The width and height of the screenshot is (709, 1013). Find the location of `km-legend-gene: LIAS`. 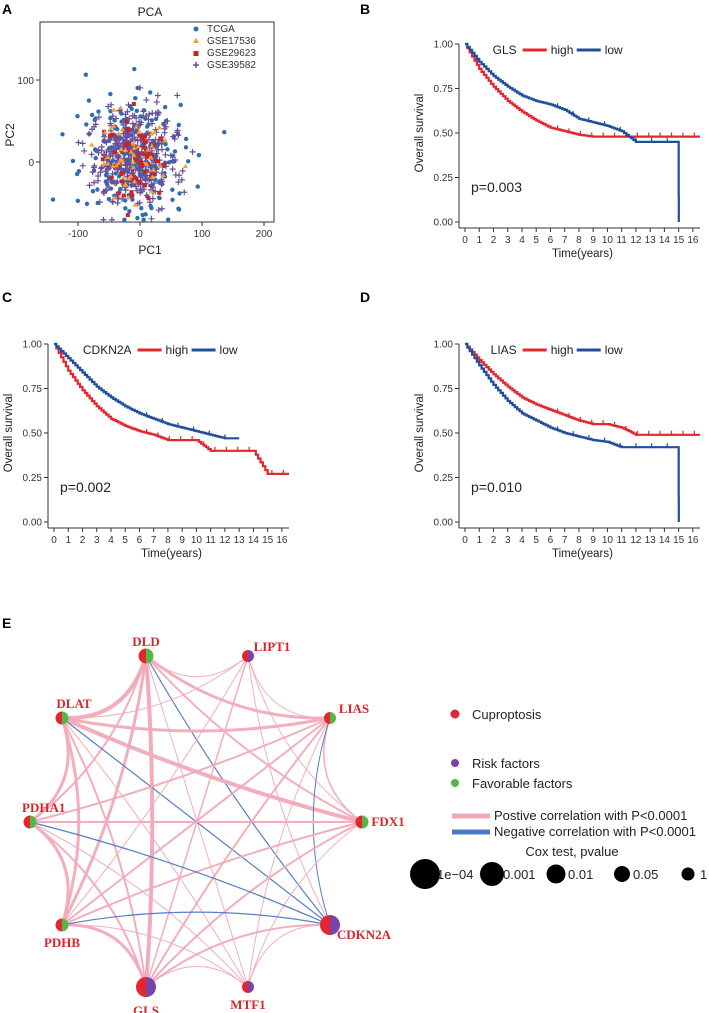

km-legend-gene: LIAS is located at coordinates (504, 350).